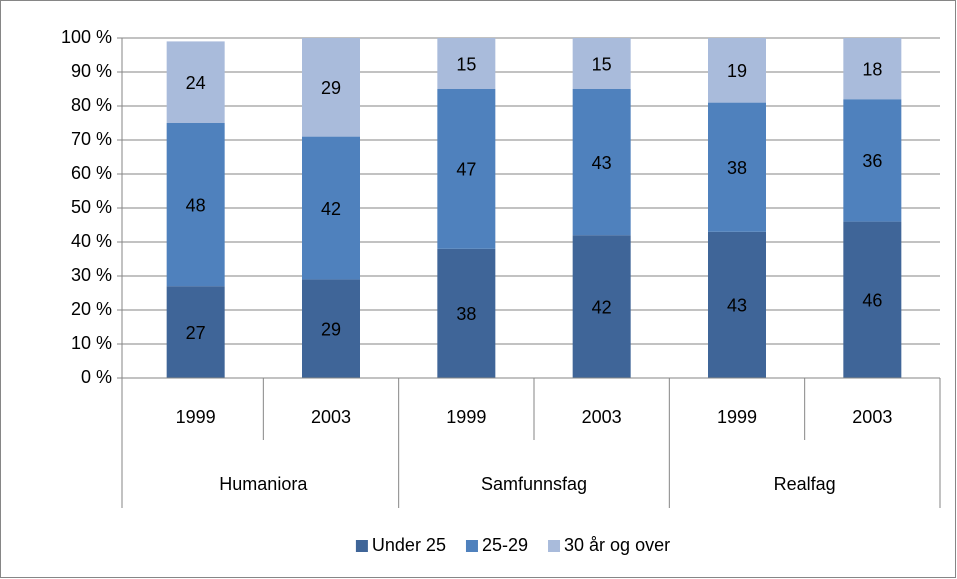 This screenshot has width=957, height=579. I want to click on y-tick-label: 30 %, so click(91, 275).